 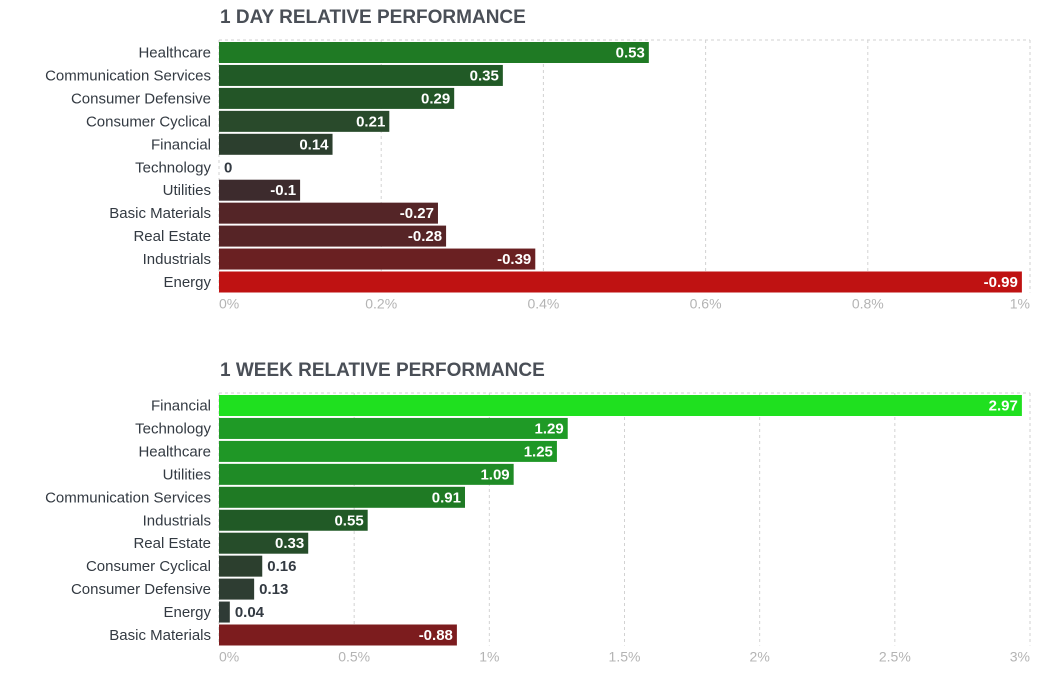 I want to click on x-tick-label: 0.8%, so click(x=868, y=303).